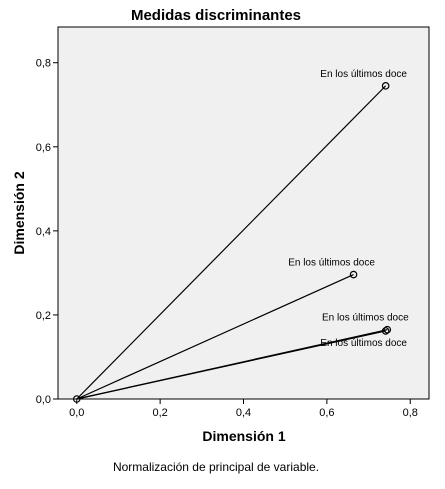  Describe the element at coordinates (76, 399) in the screenshot. I see `origin-marker` at that location.